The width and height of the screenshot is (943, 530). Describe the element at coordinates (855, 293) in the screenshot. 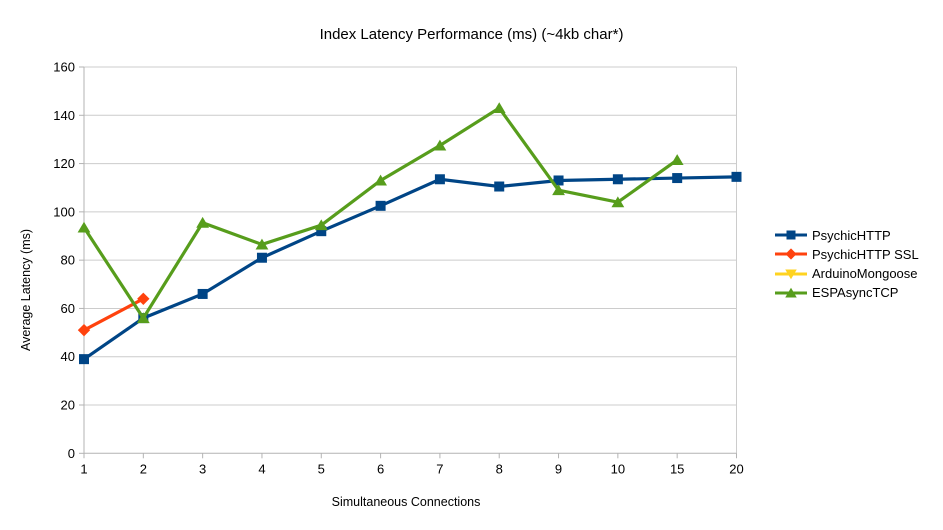

I see `legend-label: ESPAsyncTCP` at that location.